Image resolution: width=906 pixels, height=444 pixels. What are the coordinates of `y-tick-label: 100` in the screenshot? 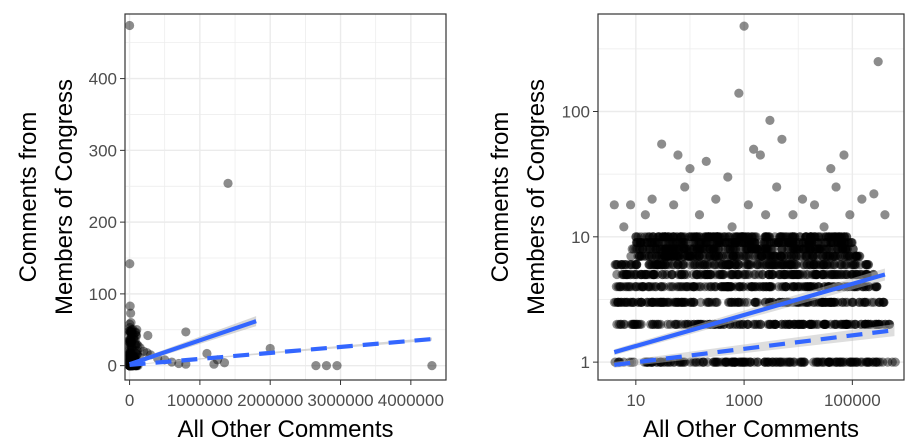 It's located at (103, 294).